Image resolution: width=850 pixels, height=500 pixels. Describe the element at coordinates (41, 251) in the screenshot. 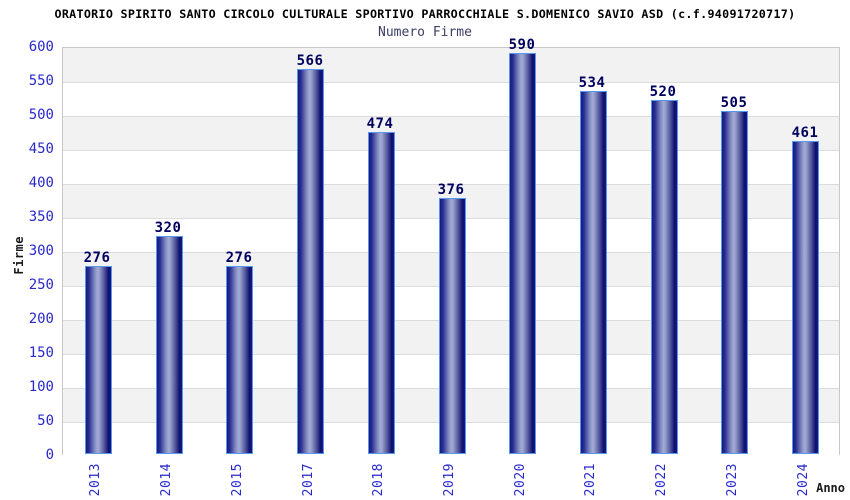

I see `y-tick-label: 300` at that location.